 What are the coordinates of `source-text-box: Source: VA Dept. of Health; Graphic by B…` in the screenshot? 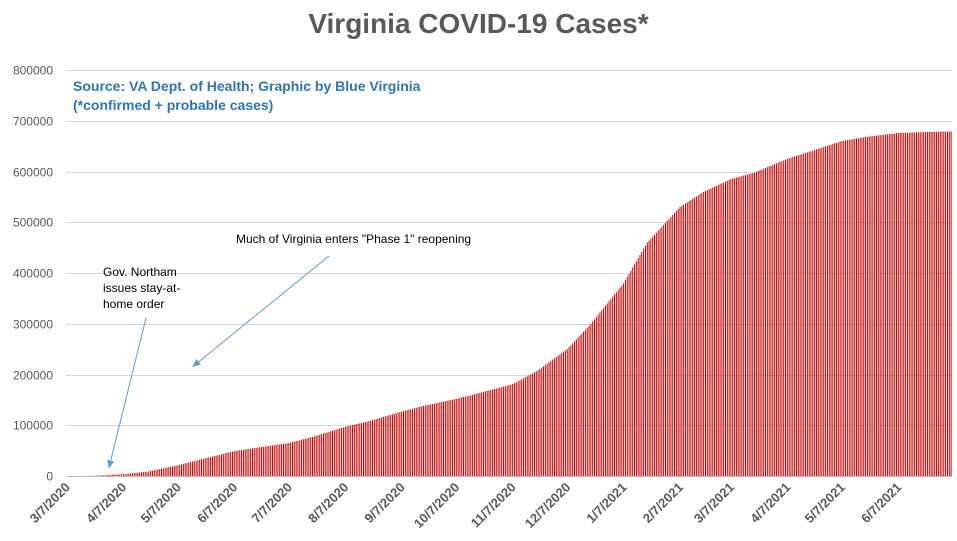 It's located at (246, 96).